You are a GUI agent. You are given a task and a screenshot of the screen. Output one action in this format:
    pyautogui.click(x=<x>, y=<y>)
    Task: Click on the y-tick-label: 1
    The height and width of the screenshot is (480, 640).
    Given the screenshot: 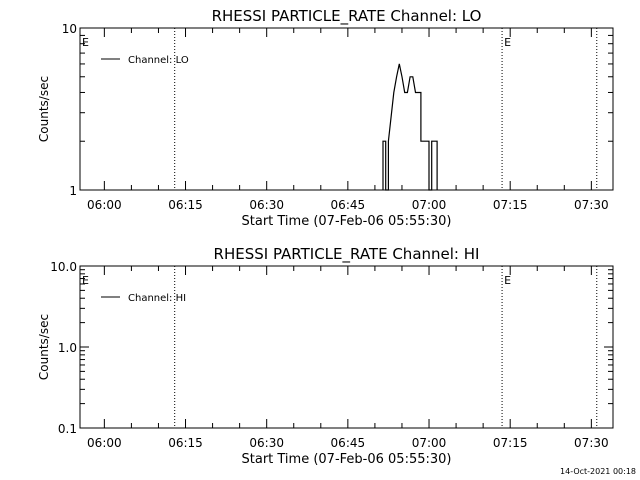 What is the action you would take?
    pyautogui.click(x=73, y=191)
    